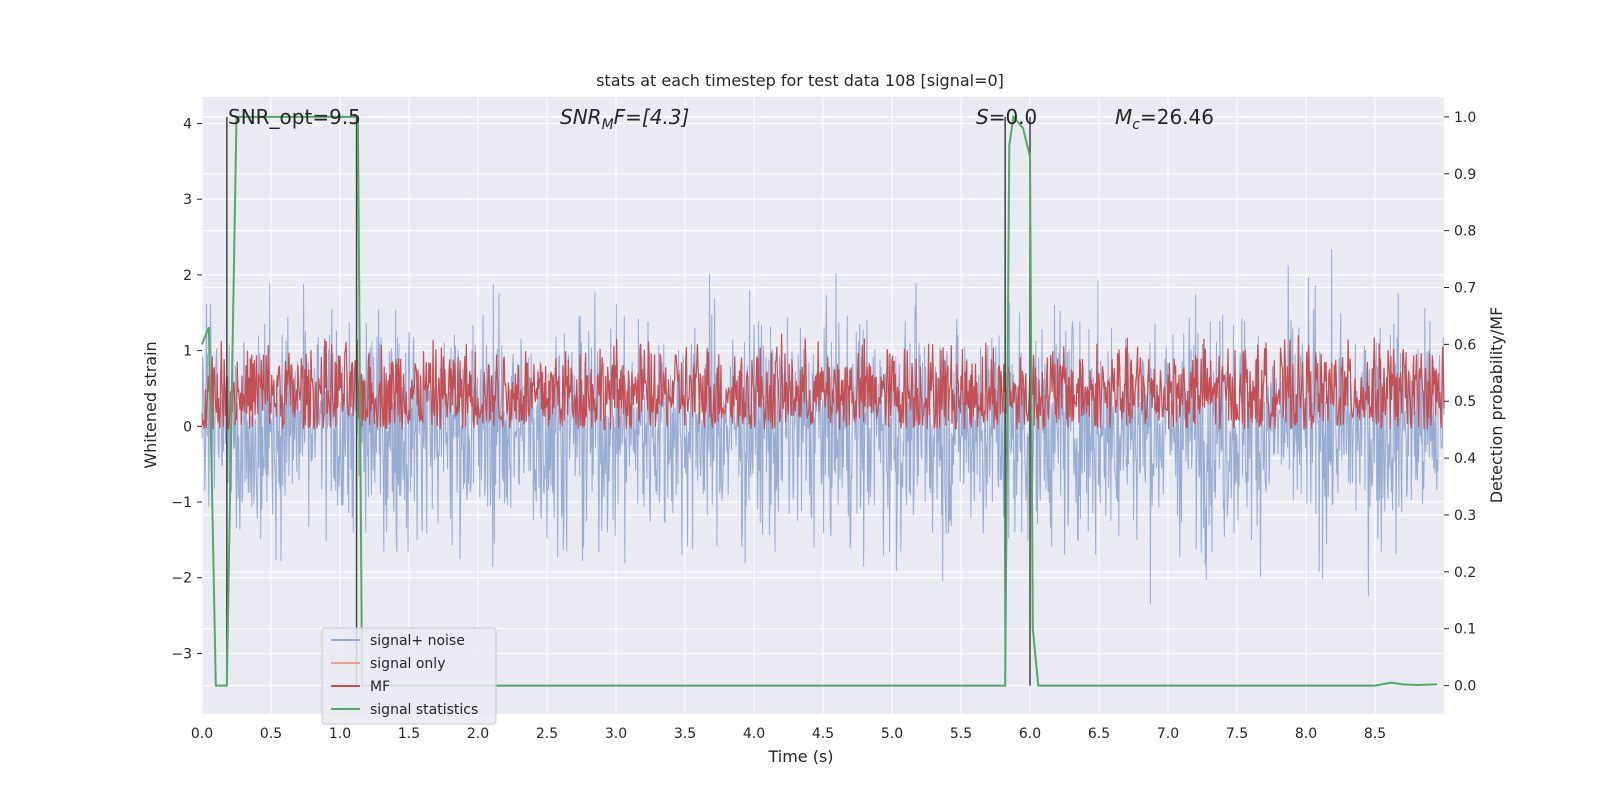 The width and height of the screenshot is (1600, 800). What do you see at coordinates (1465, 402) in the screenshot?
I see `y2-tick-label: 0.5` at bounding box center [1465, 402].